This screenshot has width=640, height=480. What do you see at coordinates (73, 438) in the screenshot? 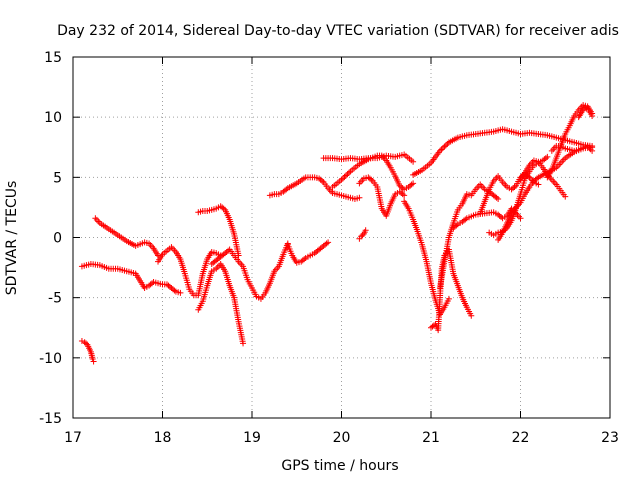
I see `x-tick-label: 17` at bounding box center [73, 438].